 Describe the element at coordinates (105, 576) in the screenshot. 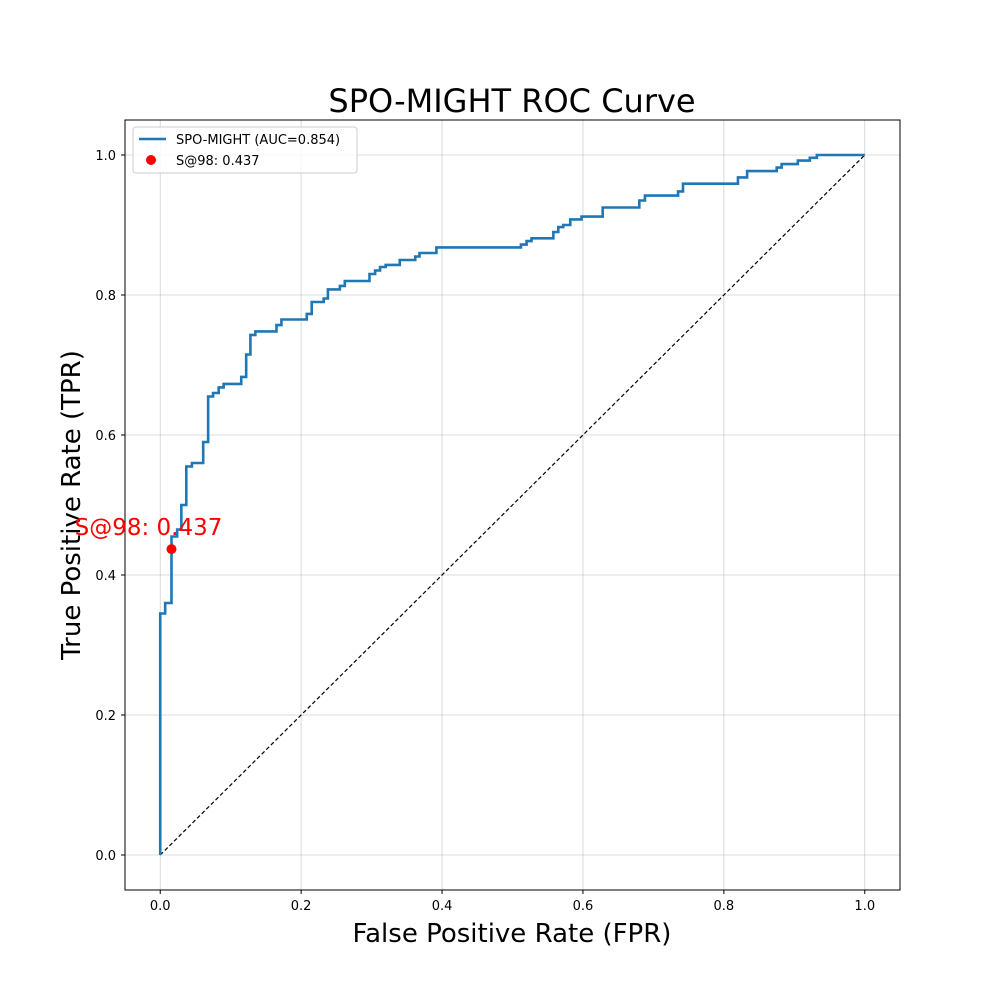

I see `y-tick-label: 0.4` at that location.